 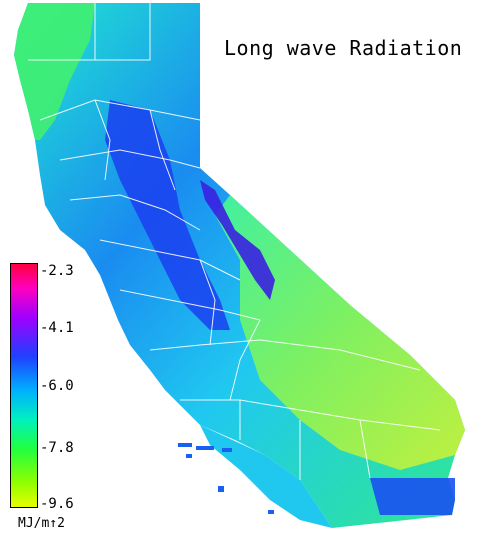 I want to click on colorbar-gradient, so click(x=24, y=385).